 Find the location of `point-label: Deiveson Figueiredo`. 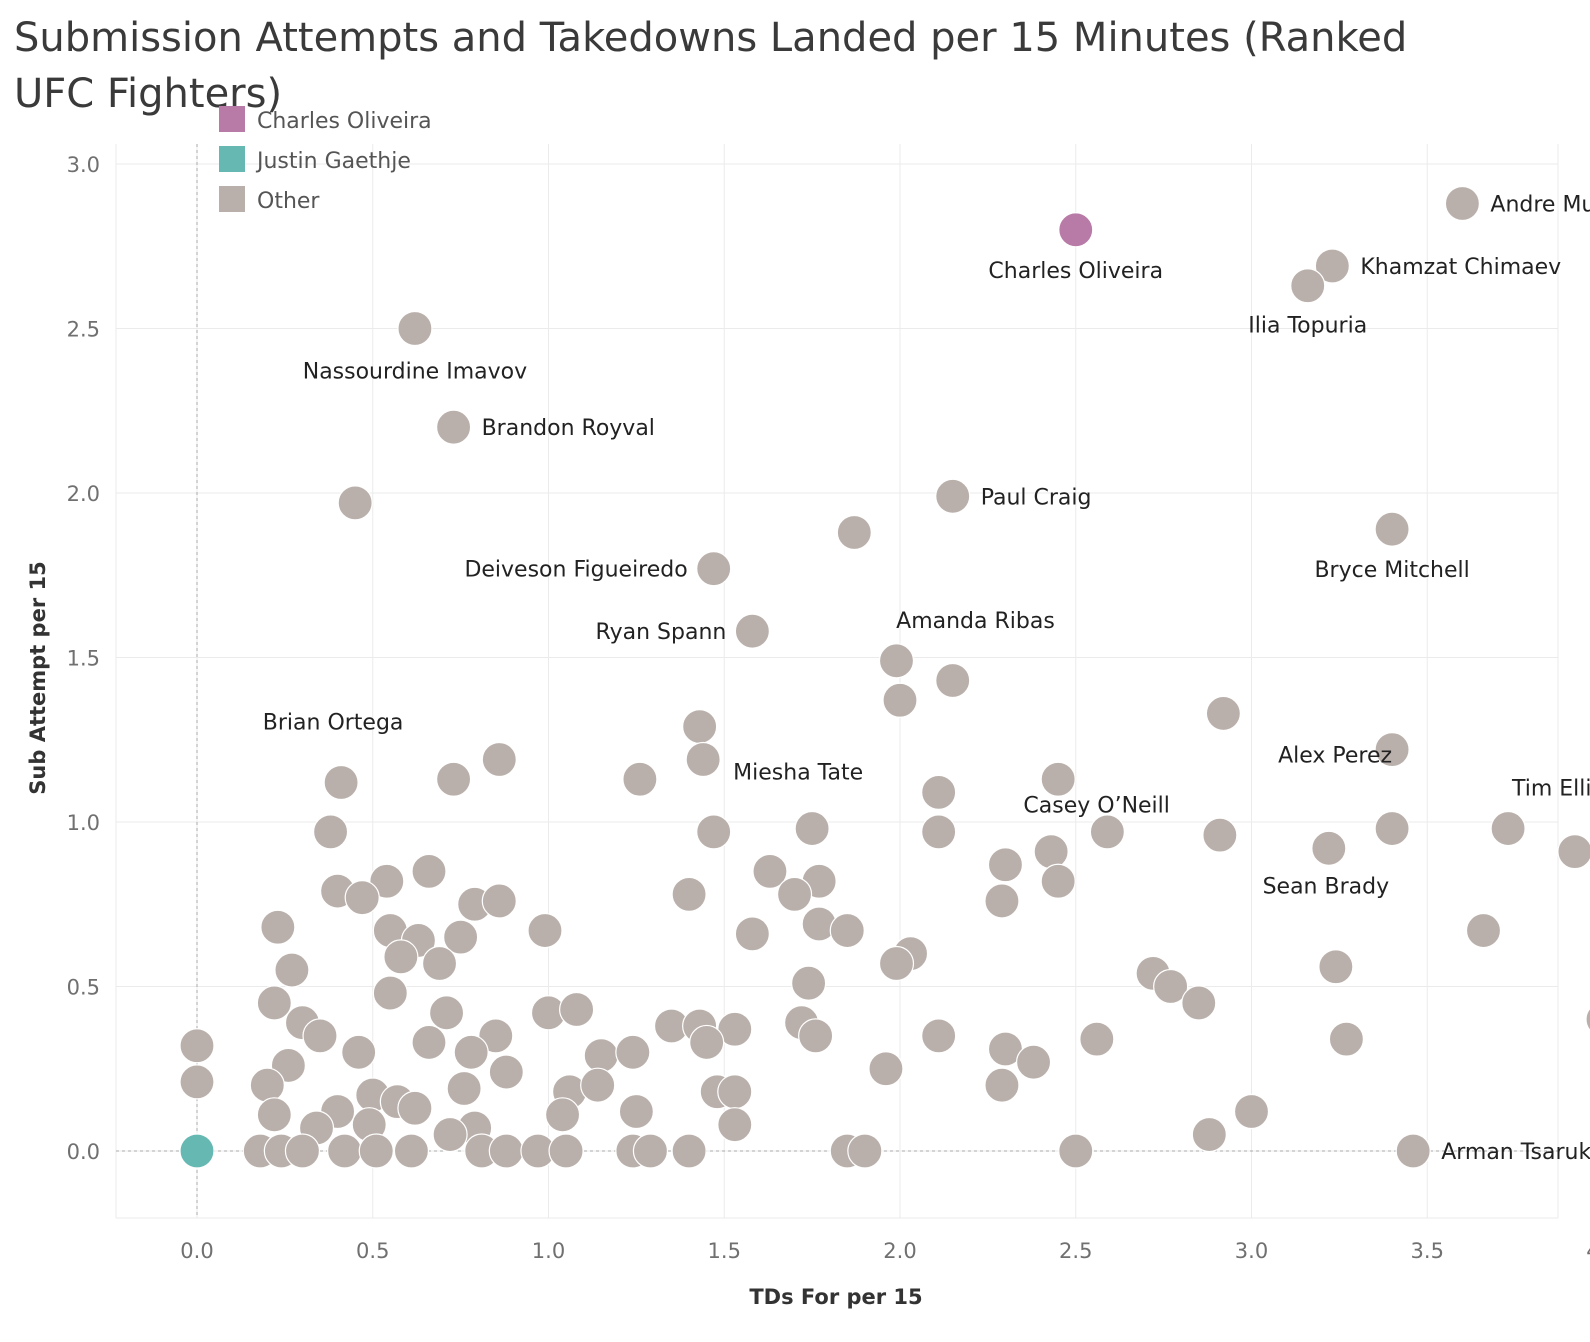

point-label: Deiveson Figueiredo is located at coordinates (575, 570).